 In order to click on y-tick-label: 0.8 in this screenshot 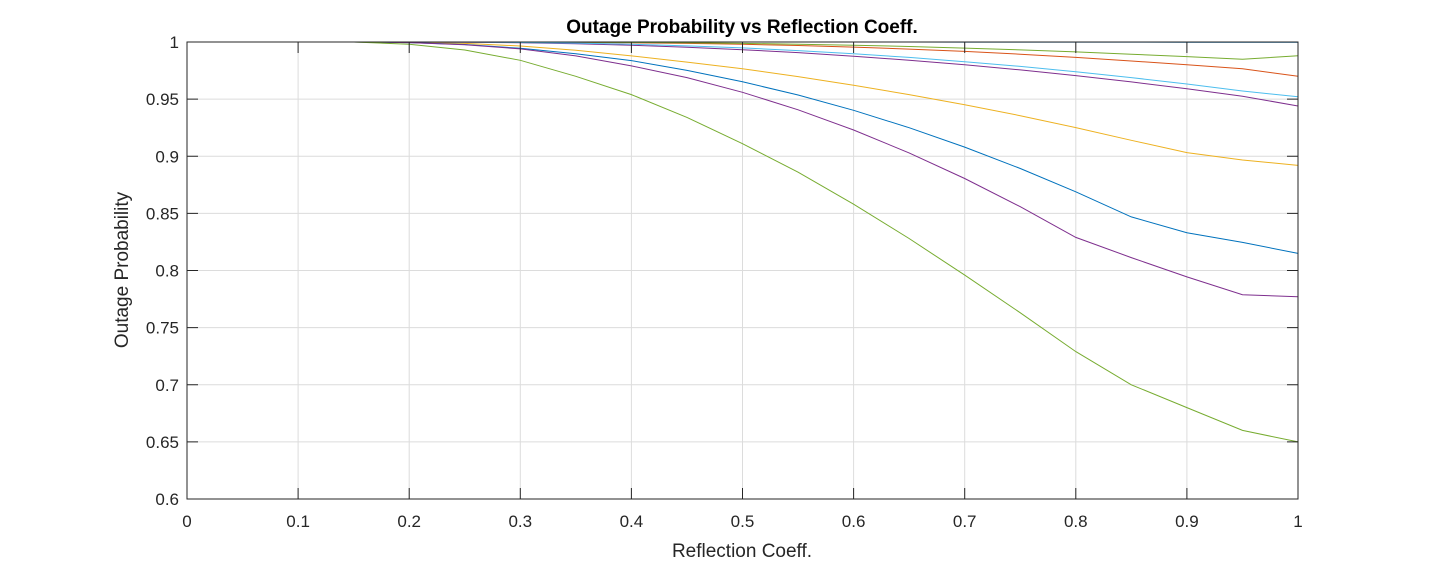, I will do `click(167, 271)`.